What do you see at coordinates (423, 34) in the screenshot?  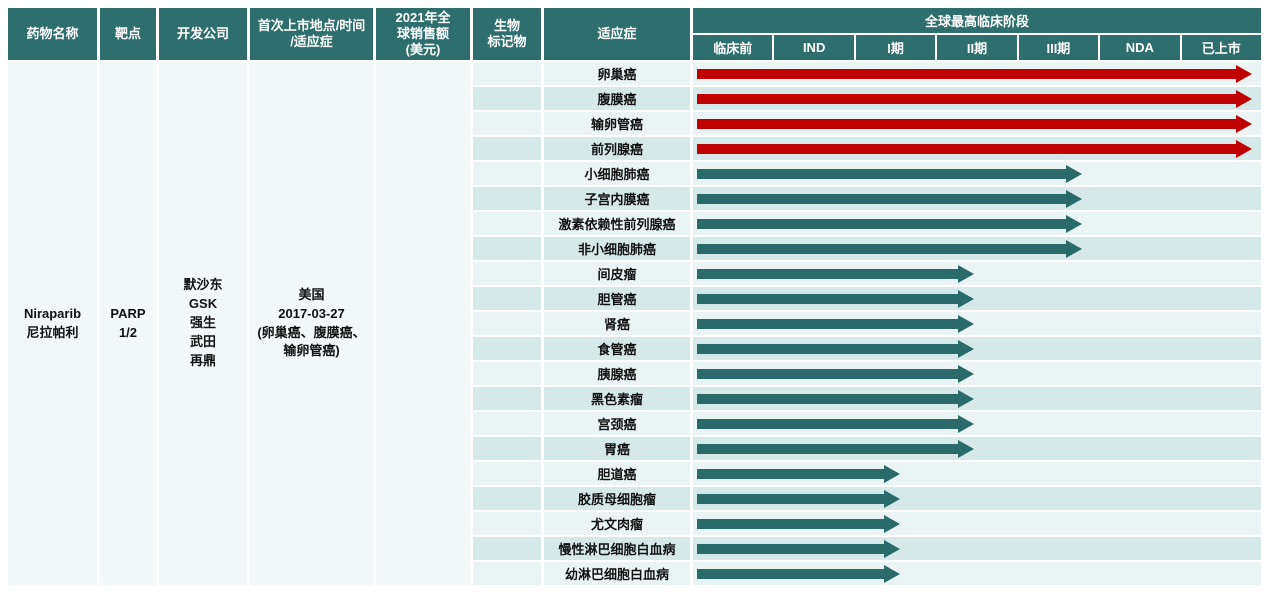 I see `header-sales-2021: 2021年全 球销售额 (美元)` at bounding box center [423, 34].